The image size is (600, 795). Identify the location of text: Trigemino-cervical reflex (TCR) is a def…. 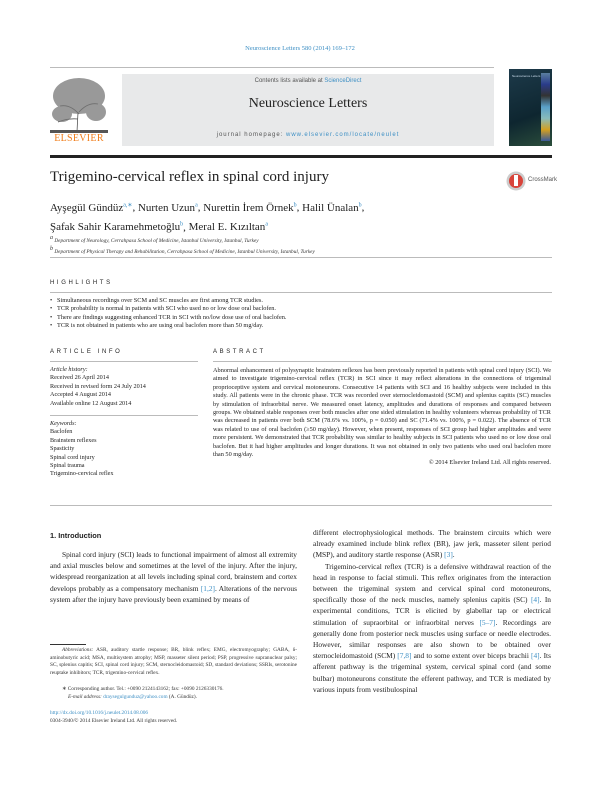
(432, 583).